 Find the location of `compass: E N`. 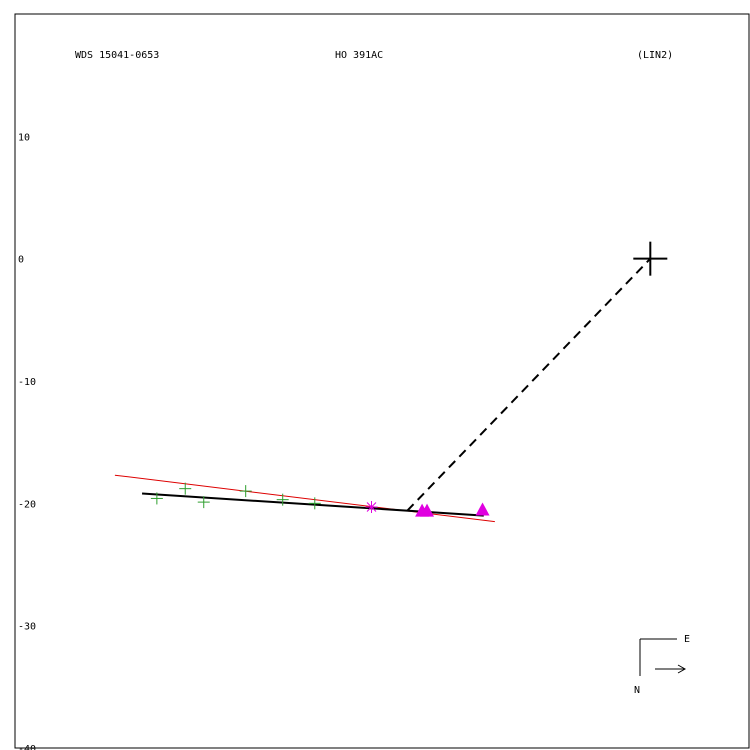

compass: E N is located at coordinates (662, 665).